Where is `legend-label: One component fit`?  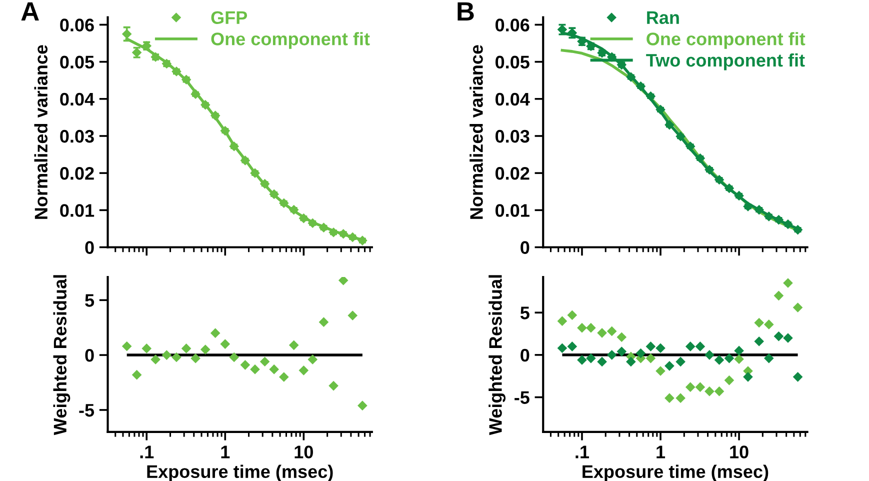 legend-label: One component fit is located at coordinates (726, 40).